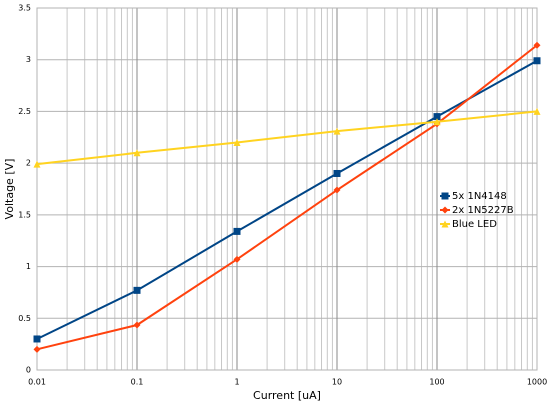 This screenshot has height=406, width=550. I want to click on series-line, so click(287, 138).